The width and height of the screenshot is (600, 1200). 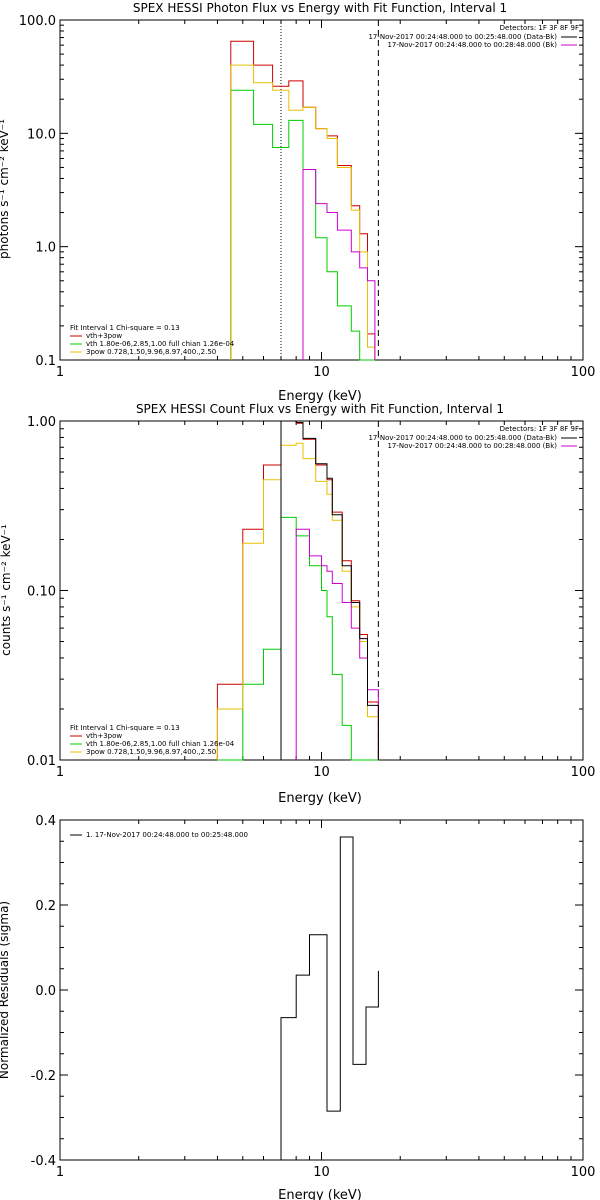 What do you see at coordinates (5, 189) in the screenshot?
I see `y-axis-label: photons s⁻¹ cm⁻² keV⁻¹` at bounding box center [5, 189].